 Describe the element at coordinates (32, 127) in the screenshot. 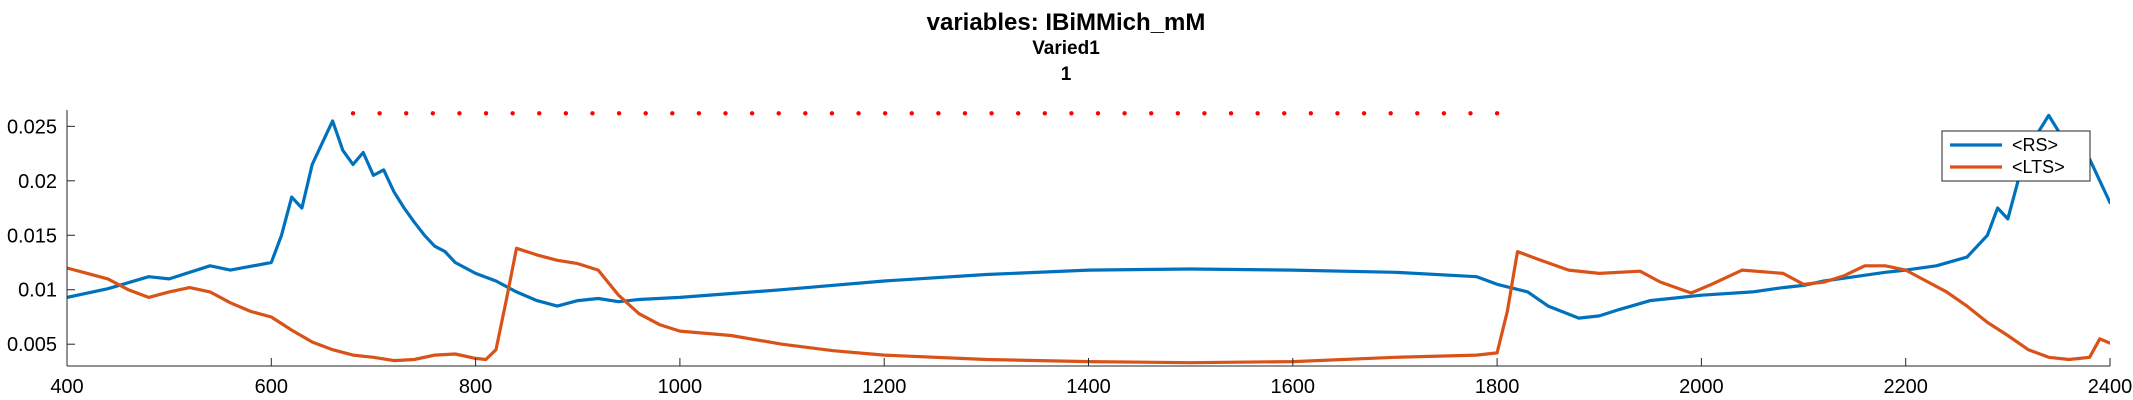

I see `y-tick-label: 0.025` at that location.